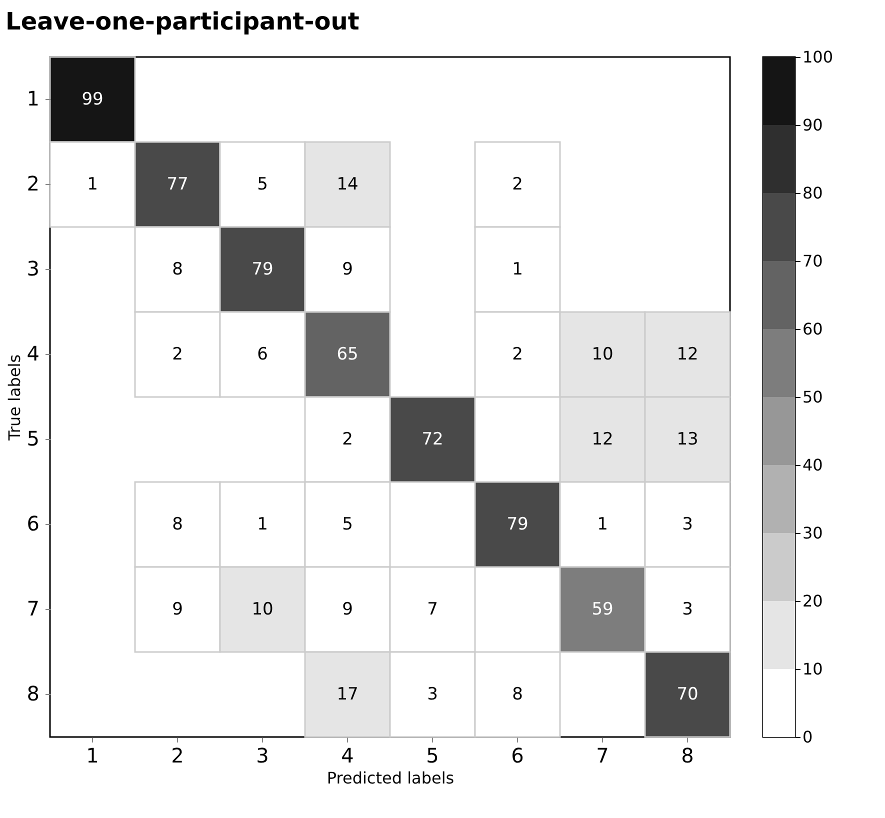  What do you see at coordinates (432, 610) in the screenshot?
I see `data-label: 7` at bounding box center [432, 610].